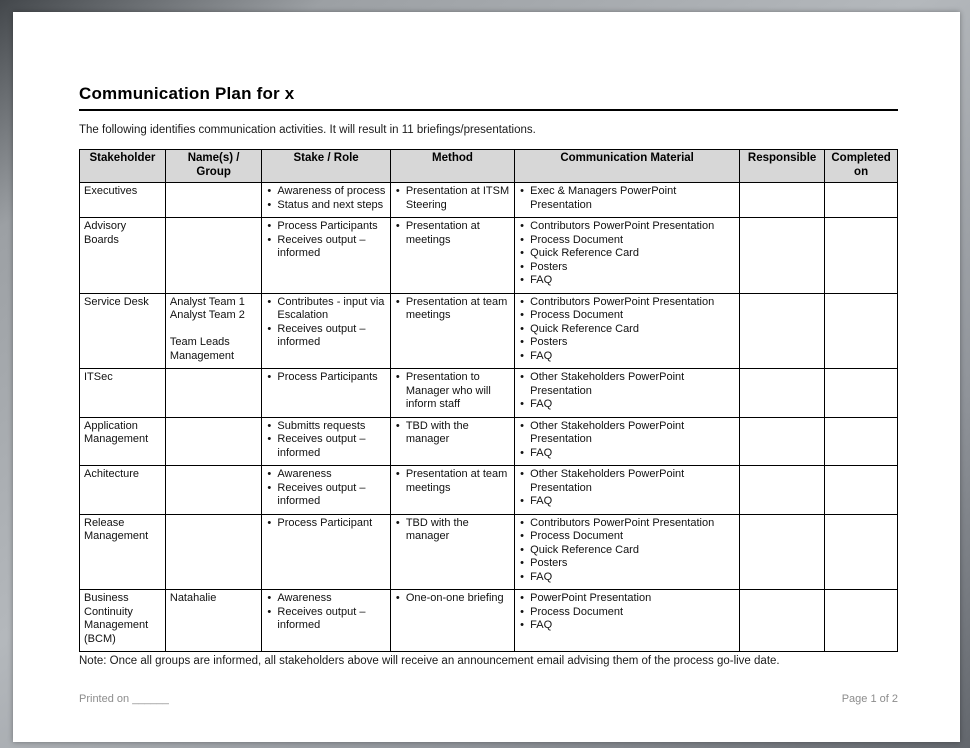 Image resolution: width=970 pixels, height=748 pixels. I want to click on bullet-item: TBD with the manager, so click(453, 433).